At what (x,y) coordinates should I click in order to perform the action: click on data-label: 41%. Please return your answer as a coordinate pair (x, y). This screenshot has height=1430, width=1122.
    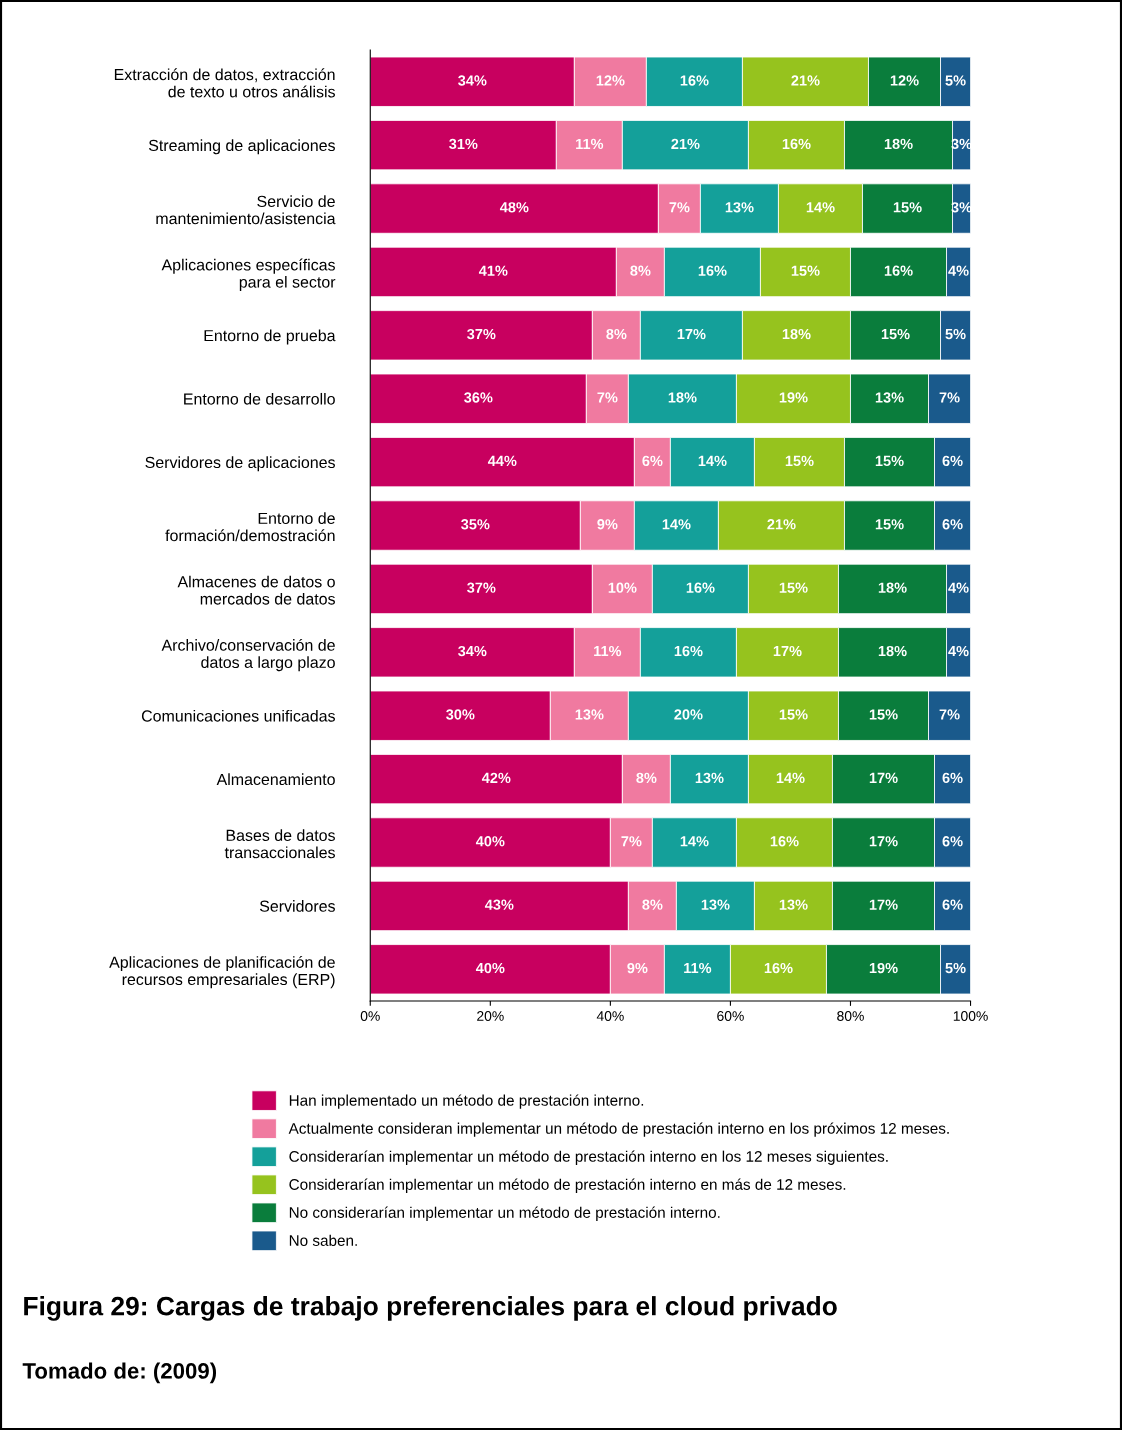
    Looking at the image, I should click on (493, 270).